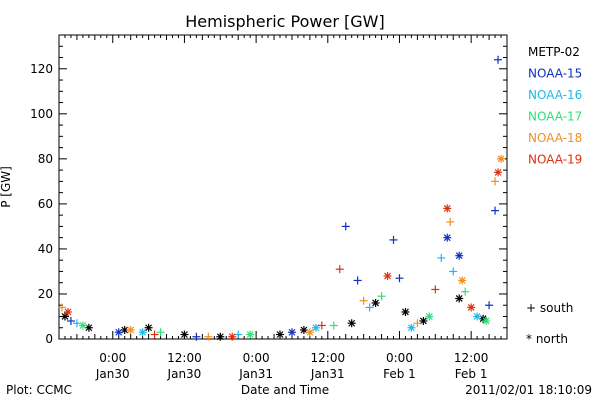 The width and height of the screenshot is (600, 400). Describe the element at coordinates (549, 323) in the screenshot. I see `marker-legend: + south * north` at that location.